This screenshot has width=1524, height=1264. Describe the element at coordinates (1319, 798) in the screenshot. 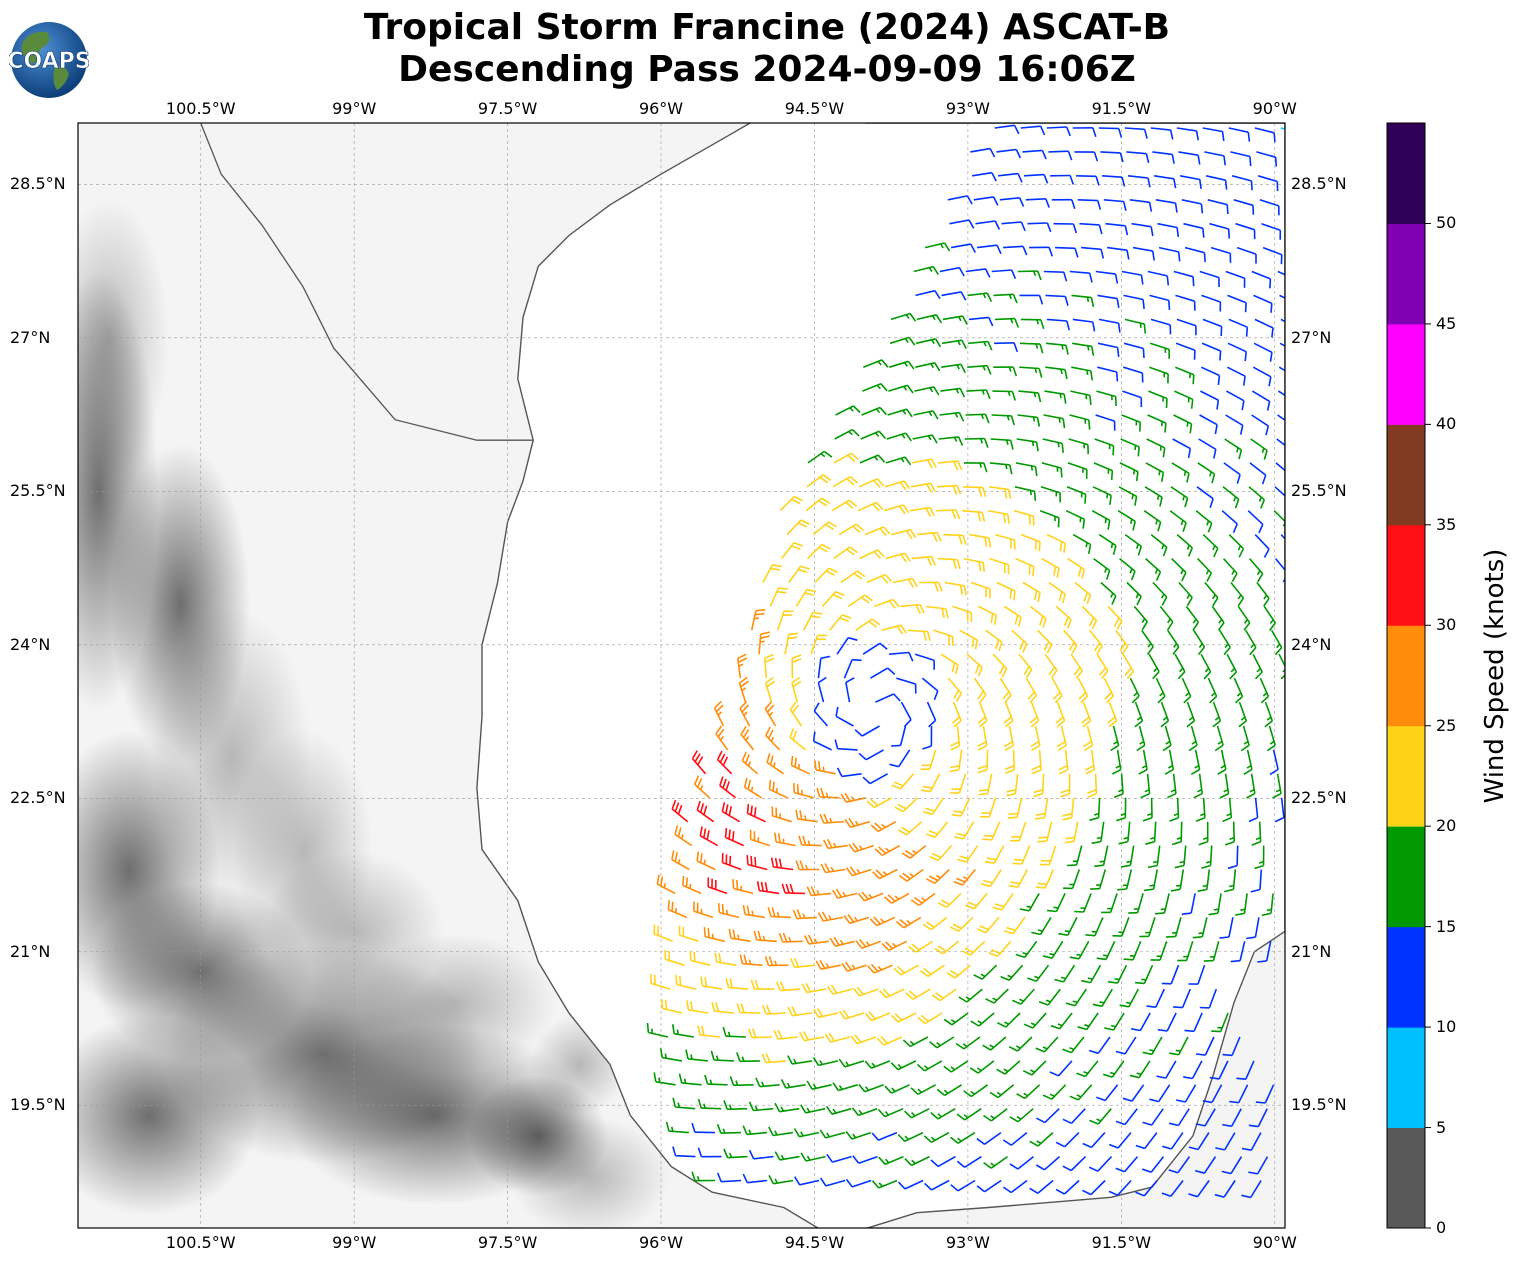

I see `lat-tick-label-right: 22.5°N` at that location.